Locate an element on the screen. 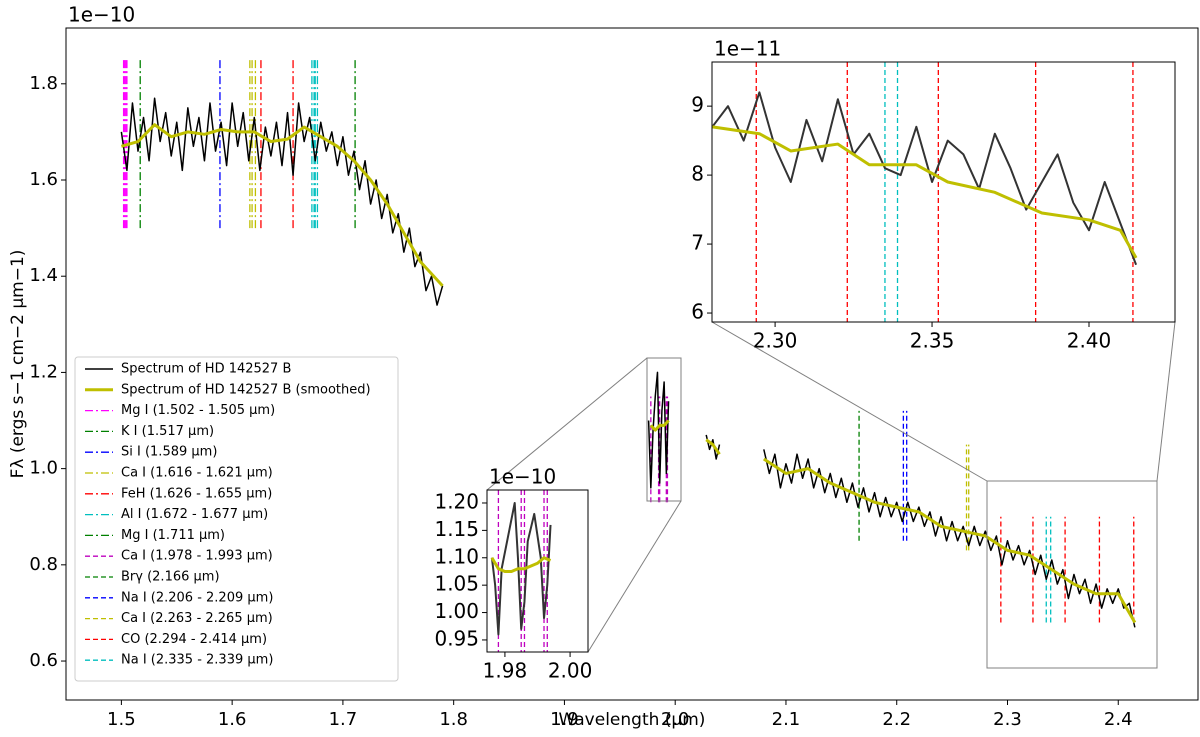 This screenshot has width=1200, height=737. x-tick-label: 1.98 is located at coordinates (505, 671).